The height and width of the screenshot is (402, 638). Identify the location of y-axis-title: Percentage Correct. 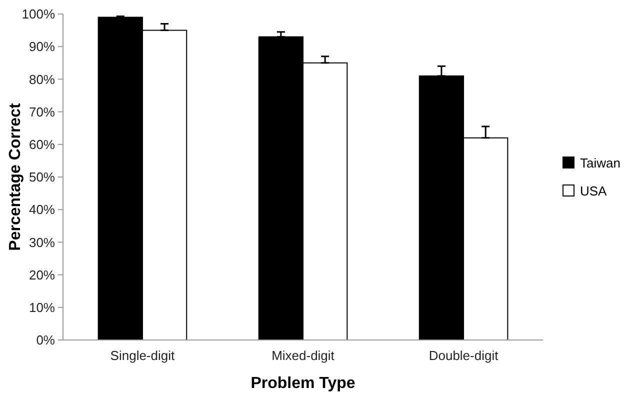
(15, 176).